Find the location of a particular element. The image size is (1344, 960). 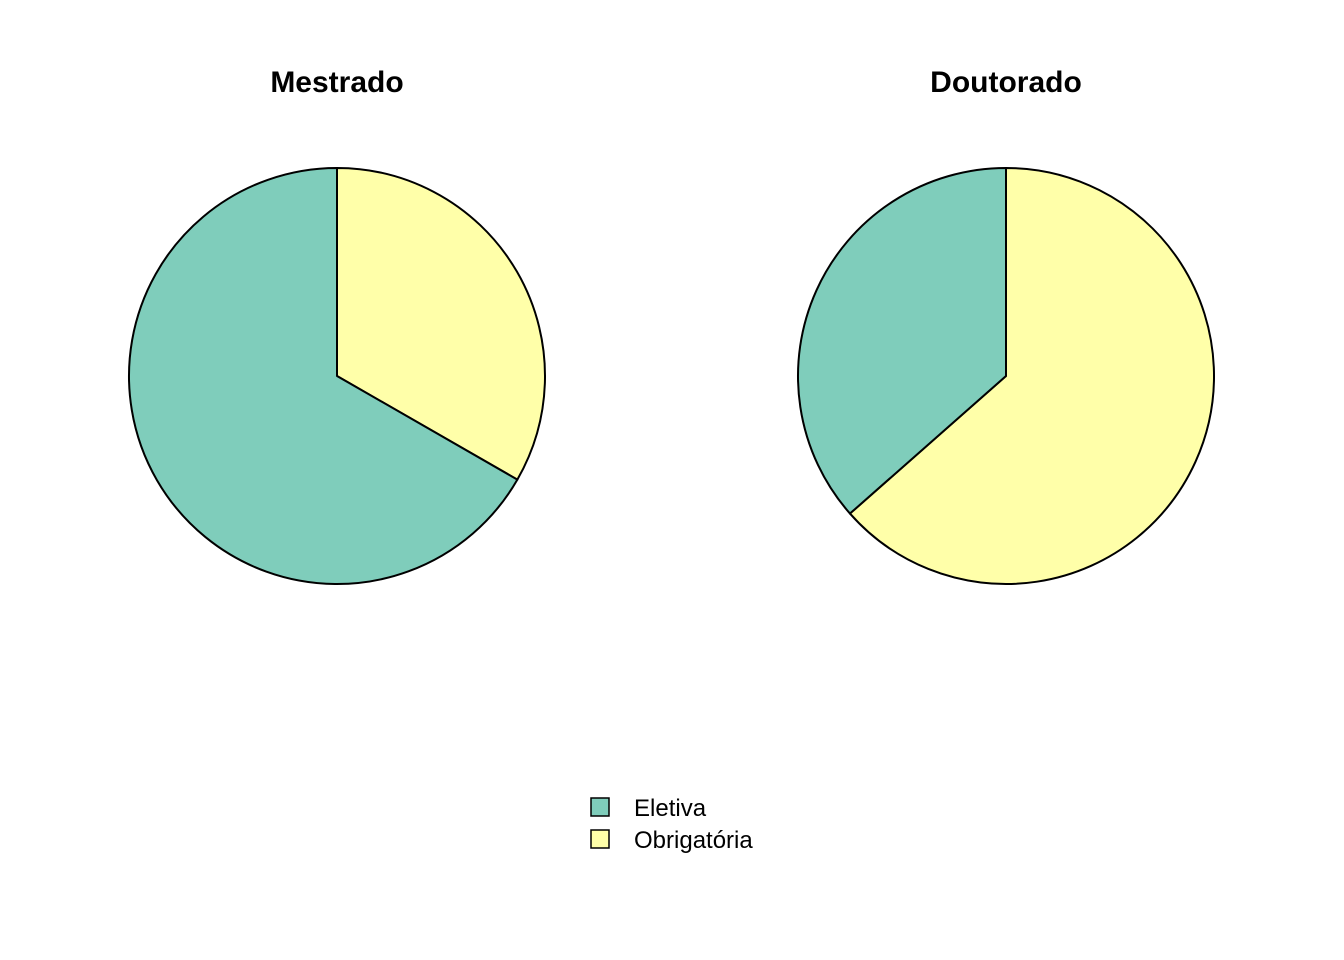

pie-slice-doutorado-eletiva is located at coordinates (902, 341).